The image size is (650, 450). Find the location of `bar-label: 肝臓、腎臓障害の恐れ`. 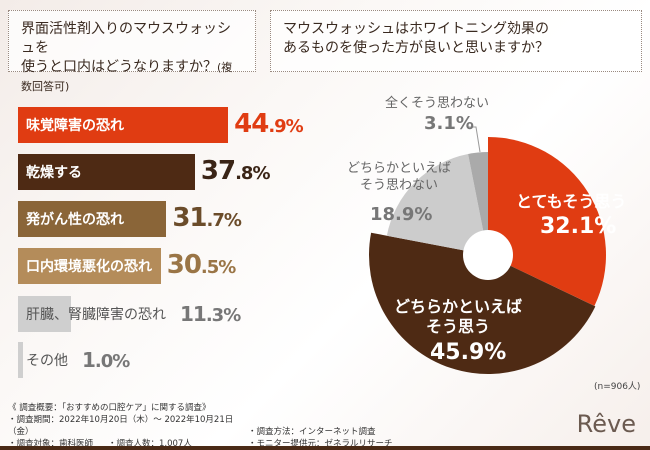

bar-label: 肝臓、腎臓障害の恐れ is located at coordinates (96, 315).